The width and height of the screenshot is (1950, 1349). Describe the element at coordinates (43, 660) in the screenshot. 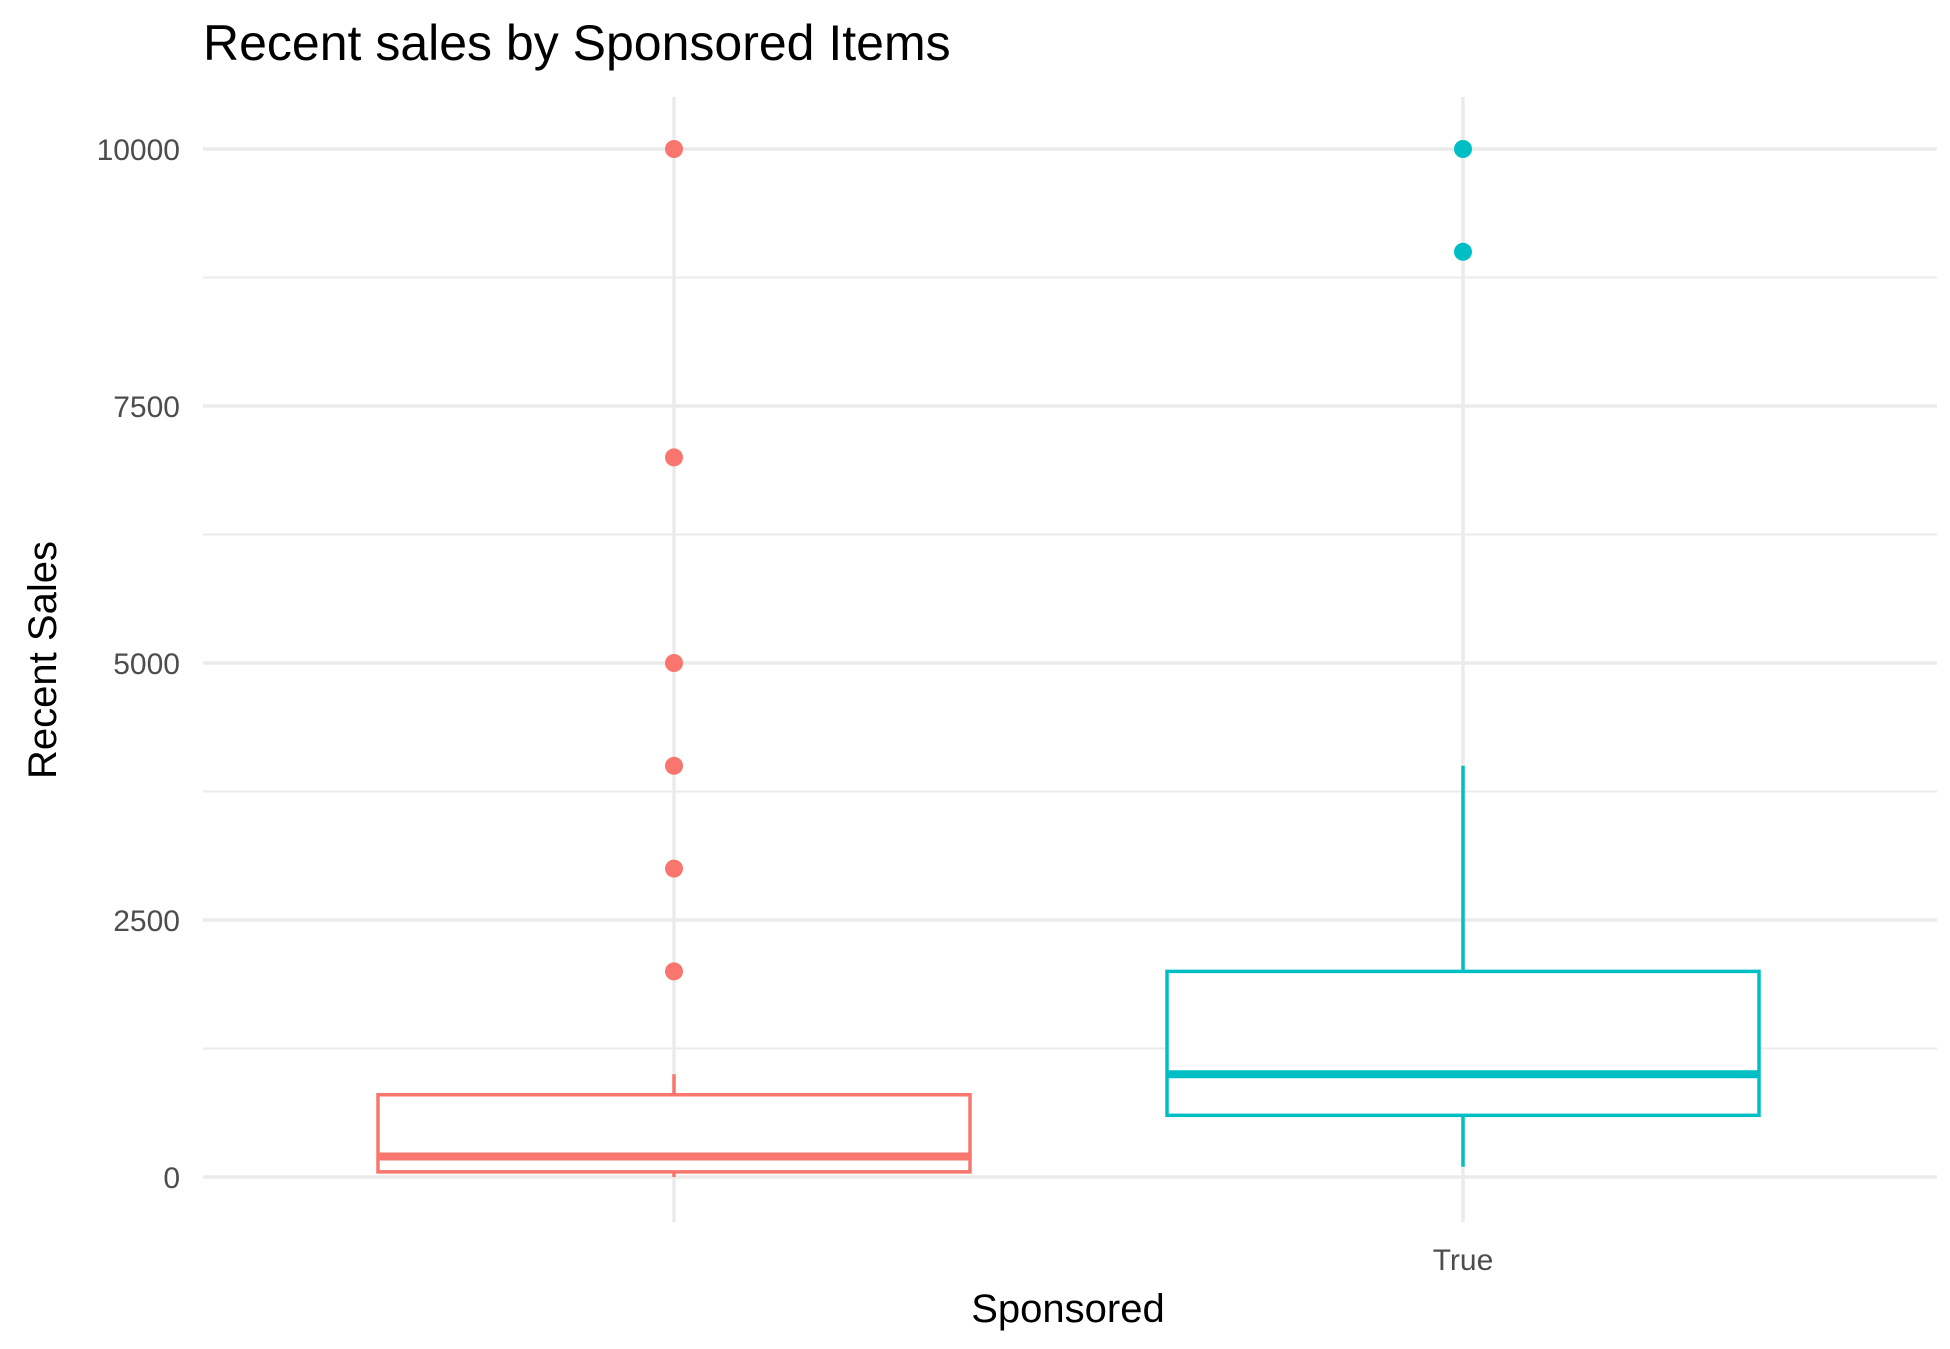

I see `y-axis-title: Recent Sales` at that location.